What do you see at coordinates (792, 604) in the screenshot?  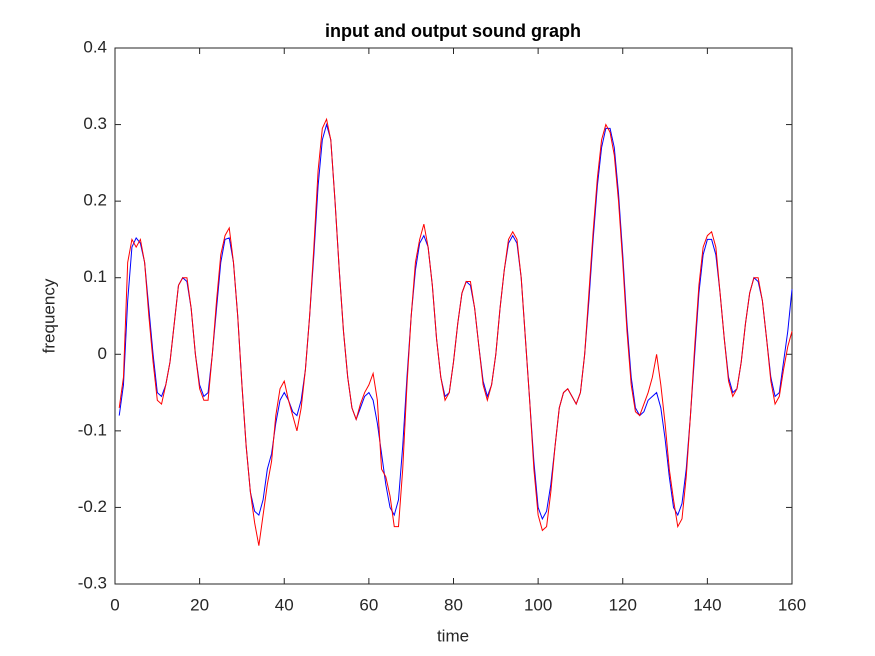 I see `x-tick-label: 160` at bounding box center [792, 604].